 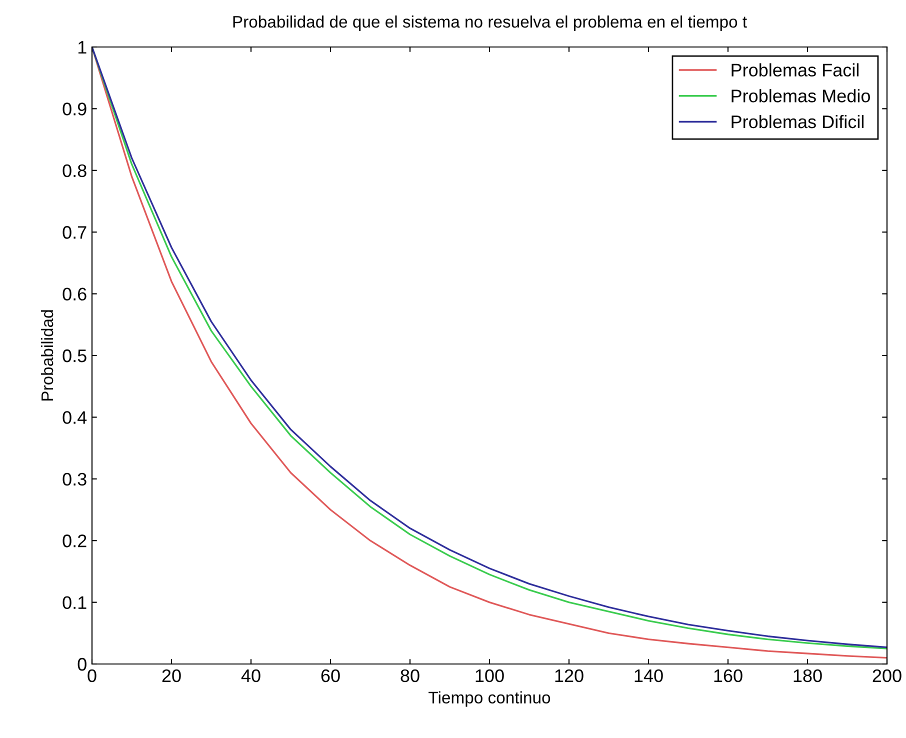 I want to click on x-tick-label: 0, so click(x=92, y=675).